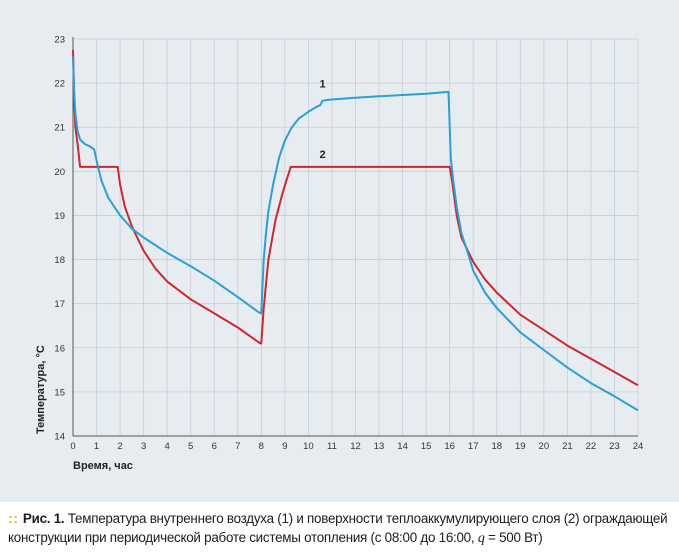  Describe the element at coordinates (591, 446) in the screenshot. I see `x-tick-label: 22` at that location.